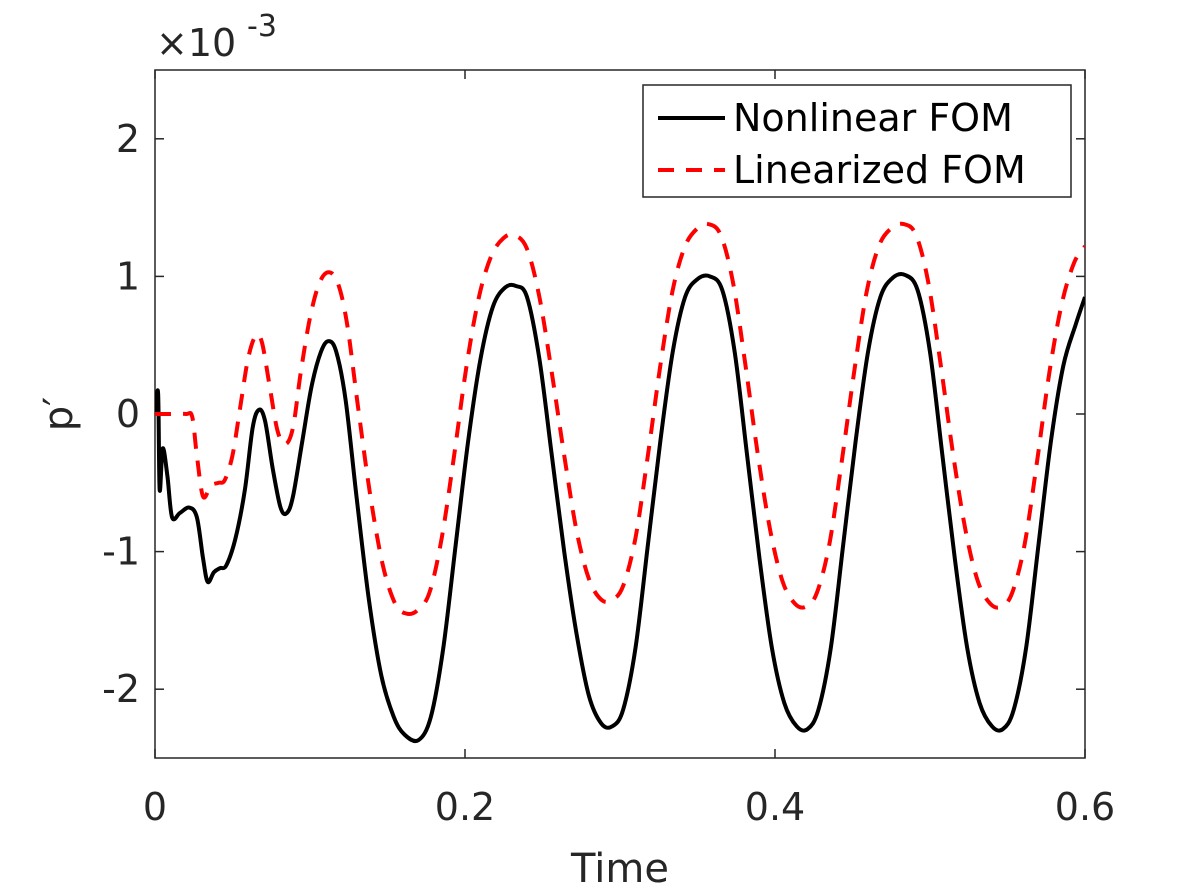 The height and width of the screenshot is (895, 1196). What do you see at coordinates (121, 552) in the screenshot?
I see `y-tick-label: -1` at bounding box center [121, 552].